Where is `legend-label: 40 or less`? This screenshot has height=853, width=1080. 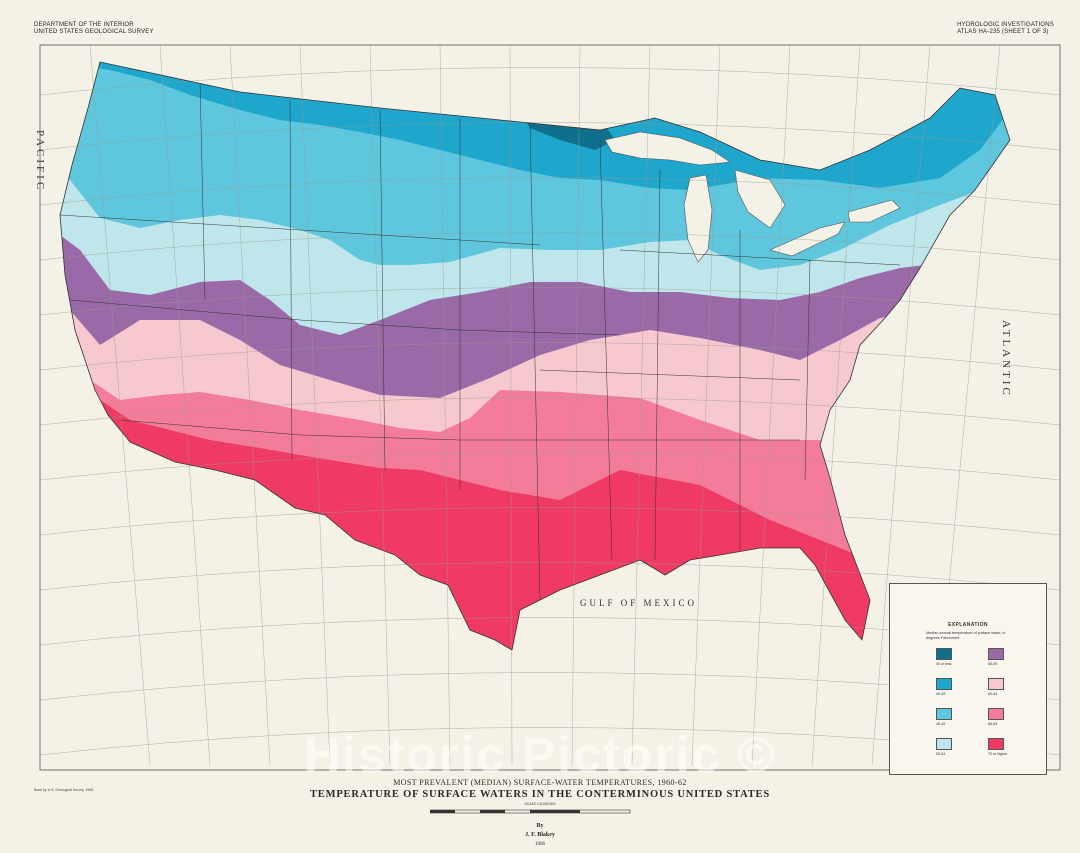 legend-label: 40 or less is located at coordinates (944, 664).